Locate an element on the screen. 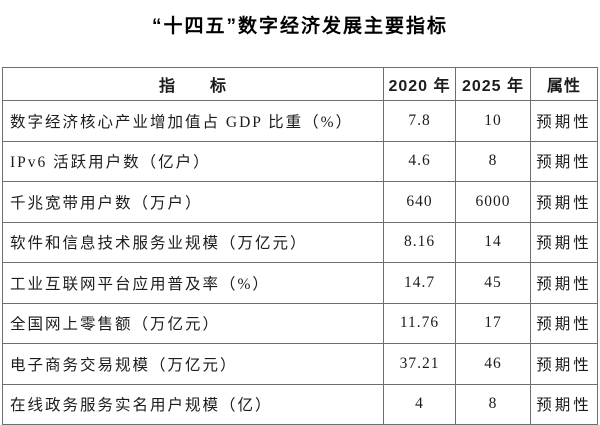 The image size is (600, 425). cell-2025: 14 is located at coordinates (493, 242).